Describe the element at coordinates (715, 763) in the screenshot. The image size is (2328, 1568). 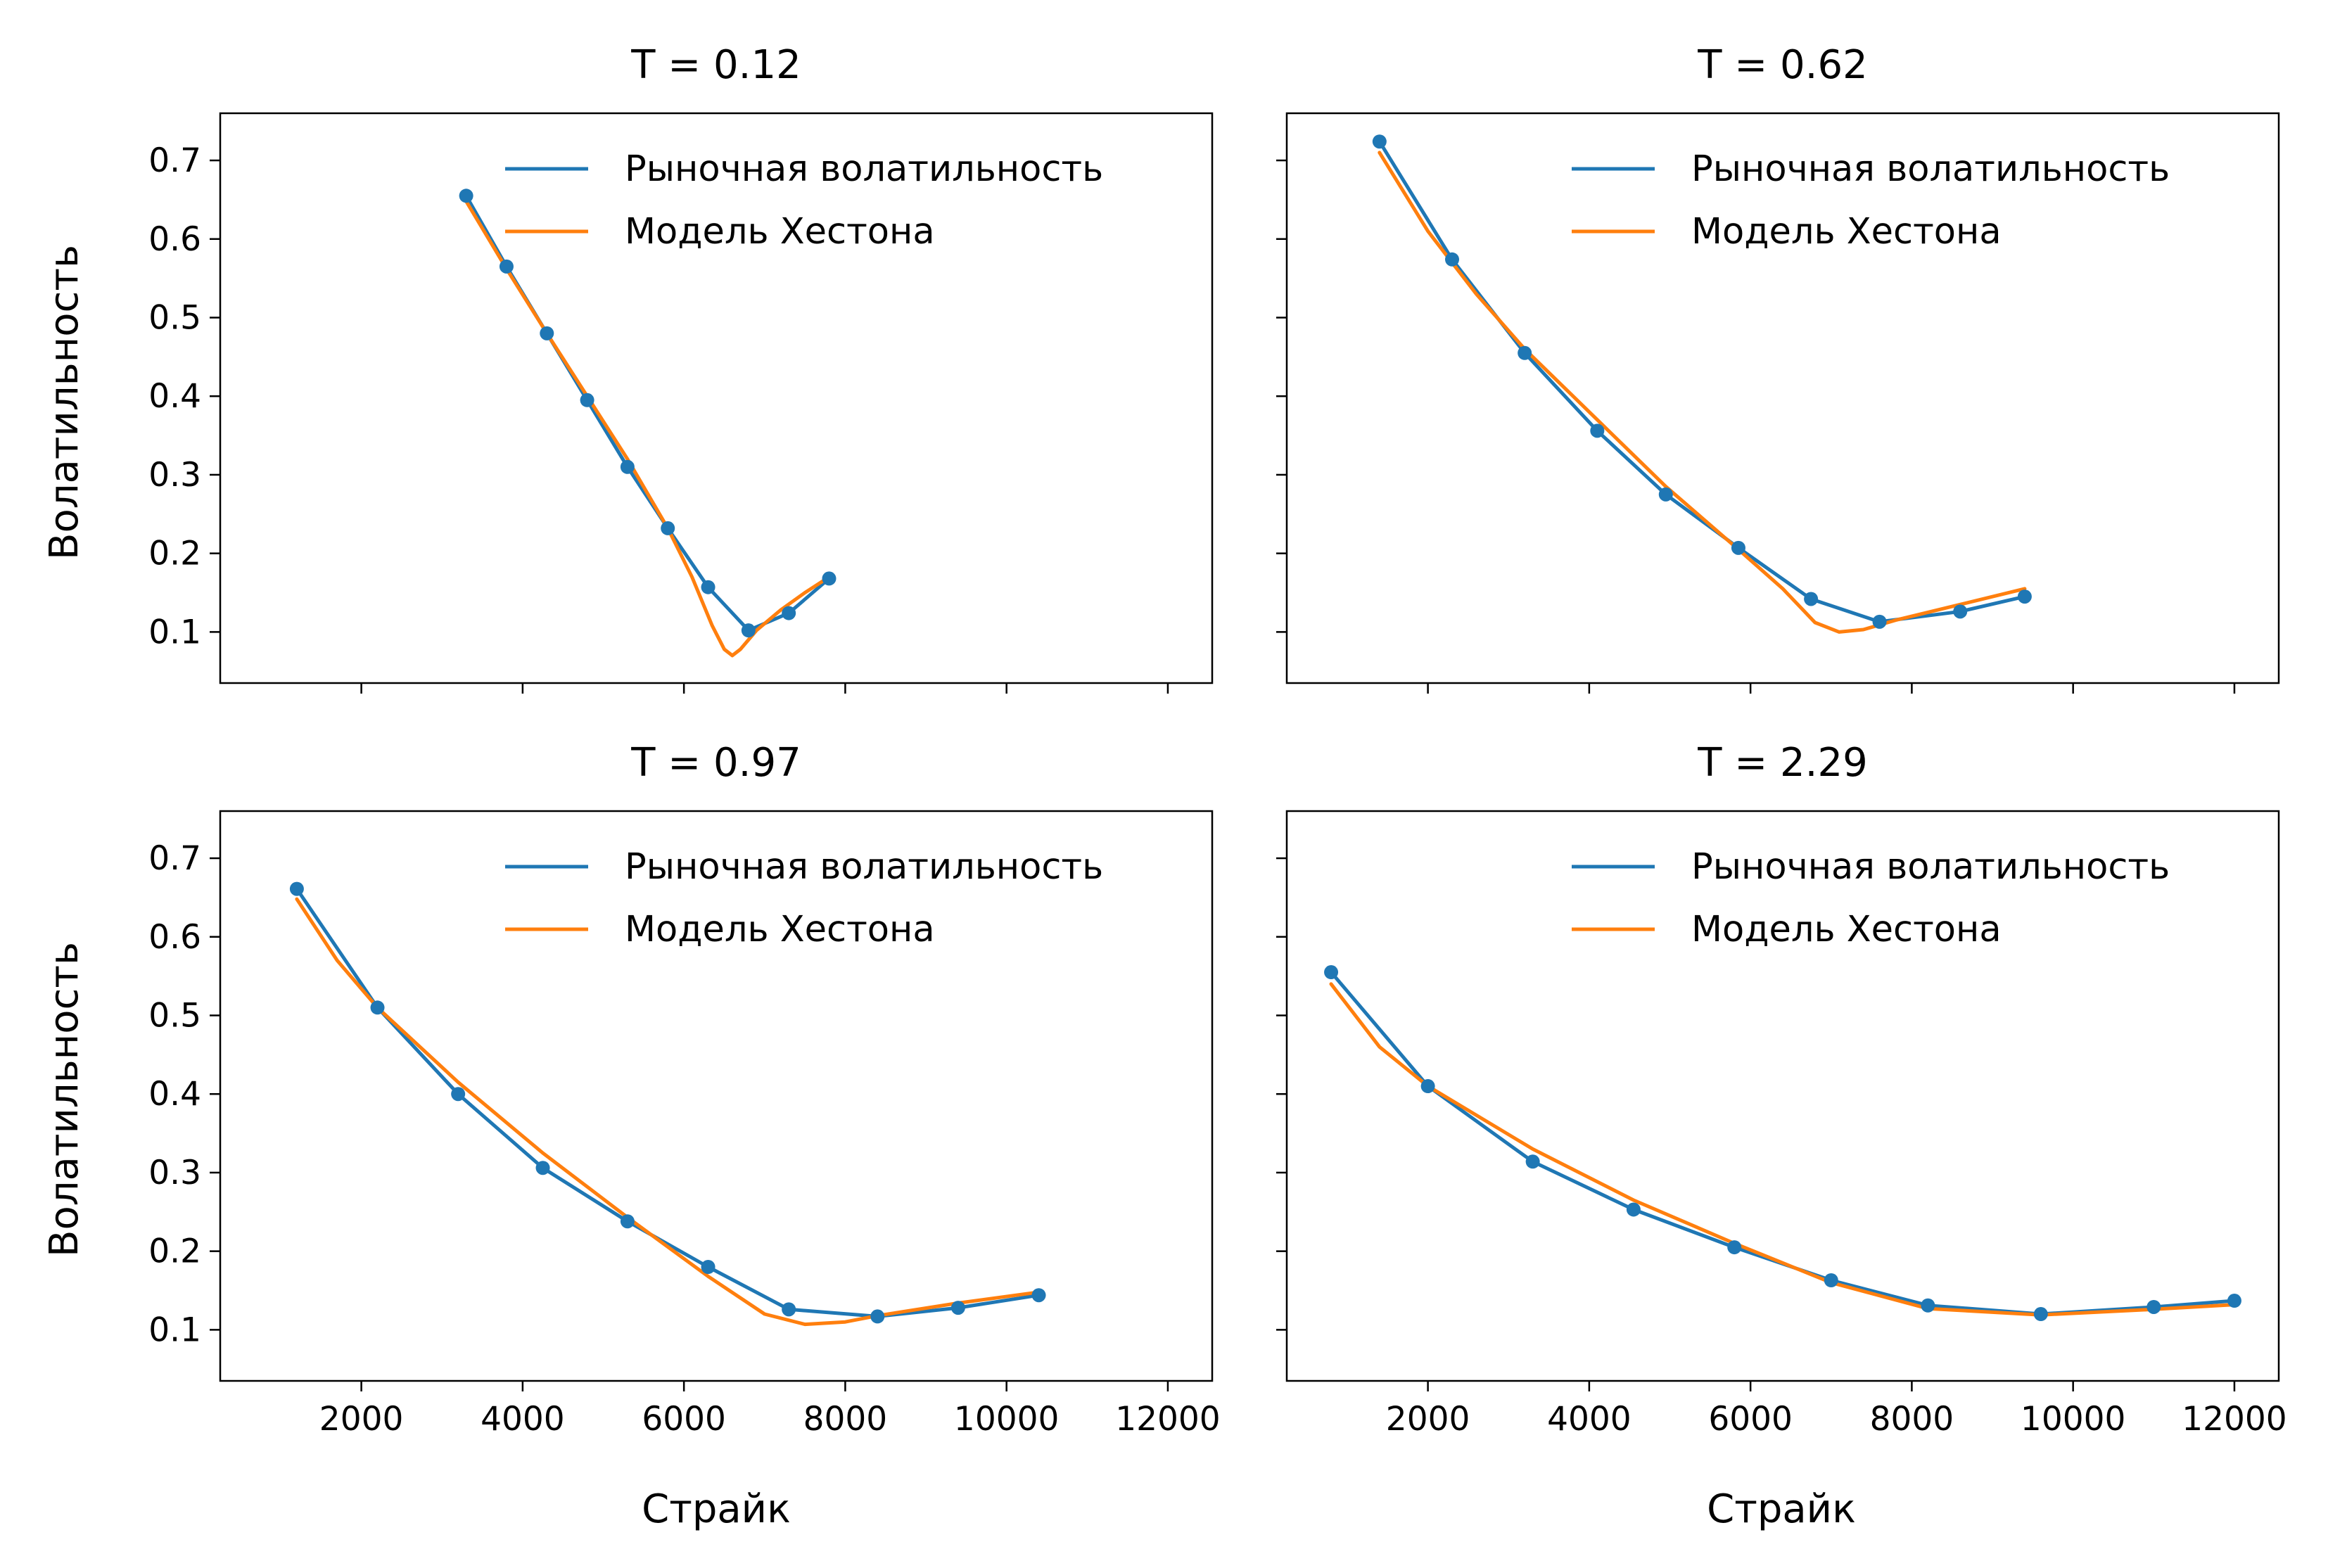
I see `subplot-title: T = 0.97` at that location.